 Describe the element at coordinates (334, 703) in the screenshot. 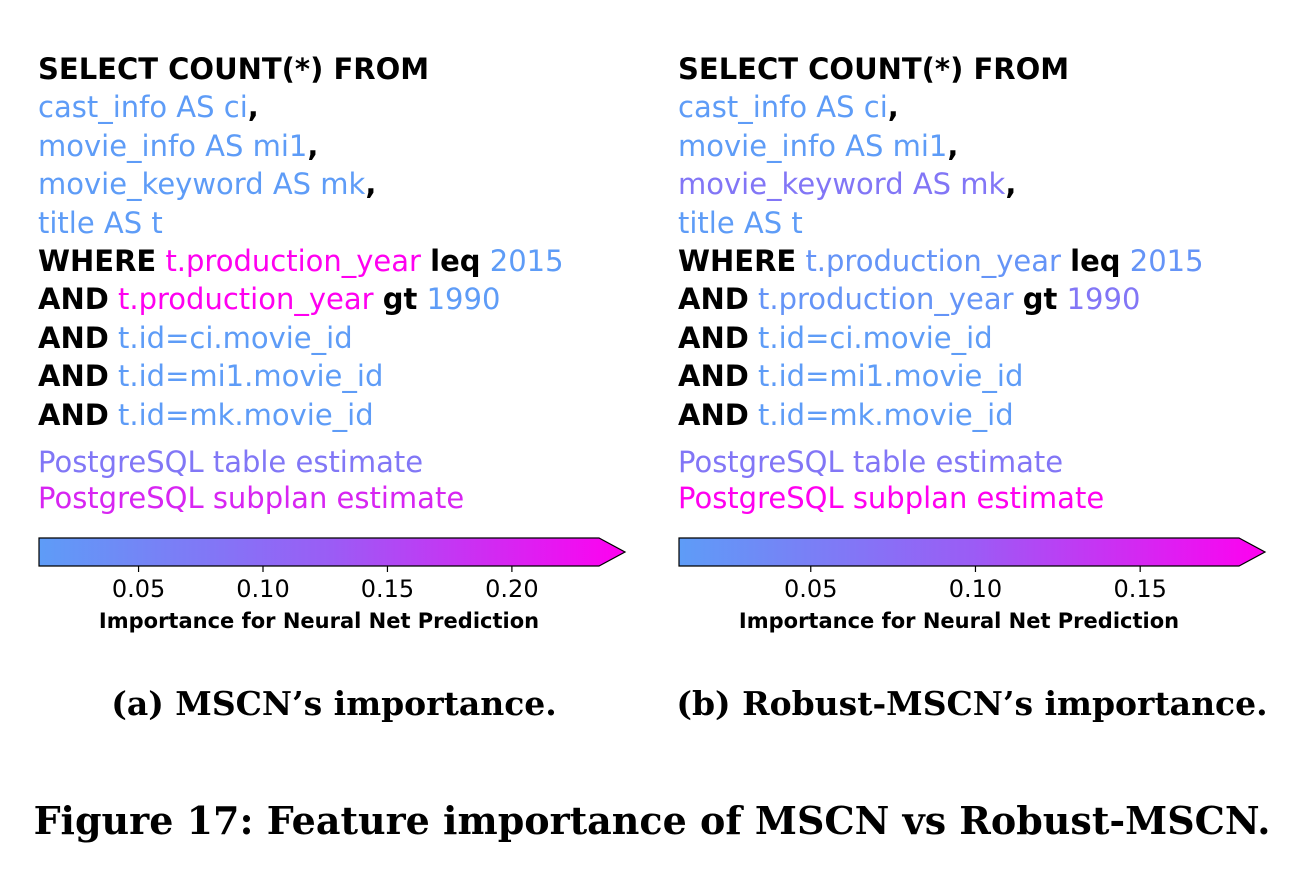

I see `subfigure-caption-a: (a) MSCN’s importance.` at that location.